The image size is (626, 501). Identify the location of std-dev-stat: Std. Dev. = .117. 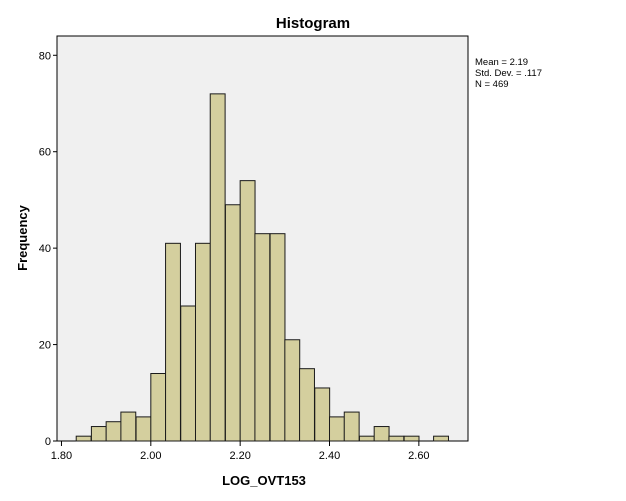
(508, 73).